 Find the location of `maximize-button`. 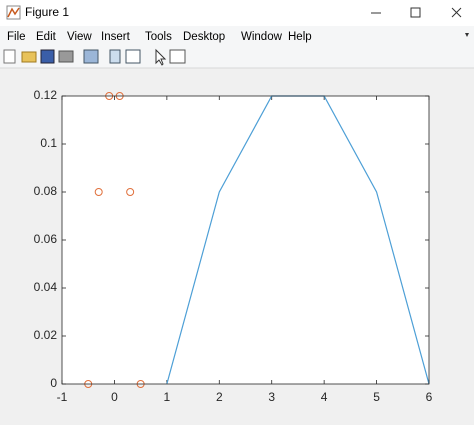

maximize-button is located at coordinates (415, 12).